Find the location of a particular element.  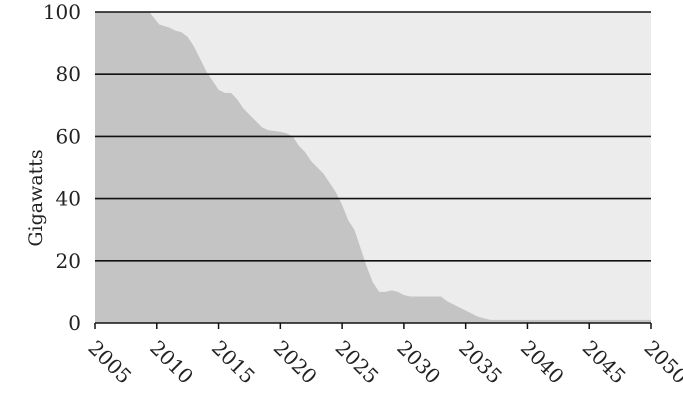

y-tick-label-0: 0 is located at coordinates (74, 323).